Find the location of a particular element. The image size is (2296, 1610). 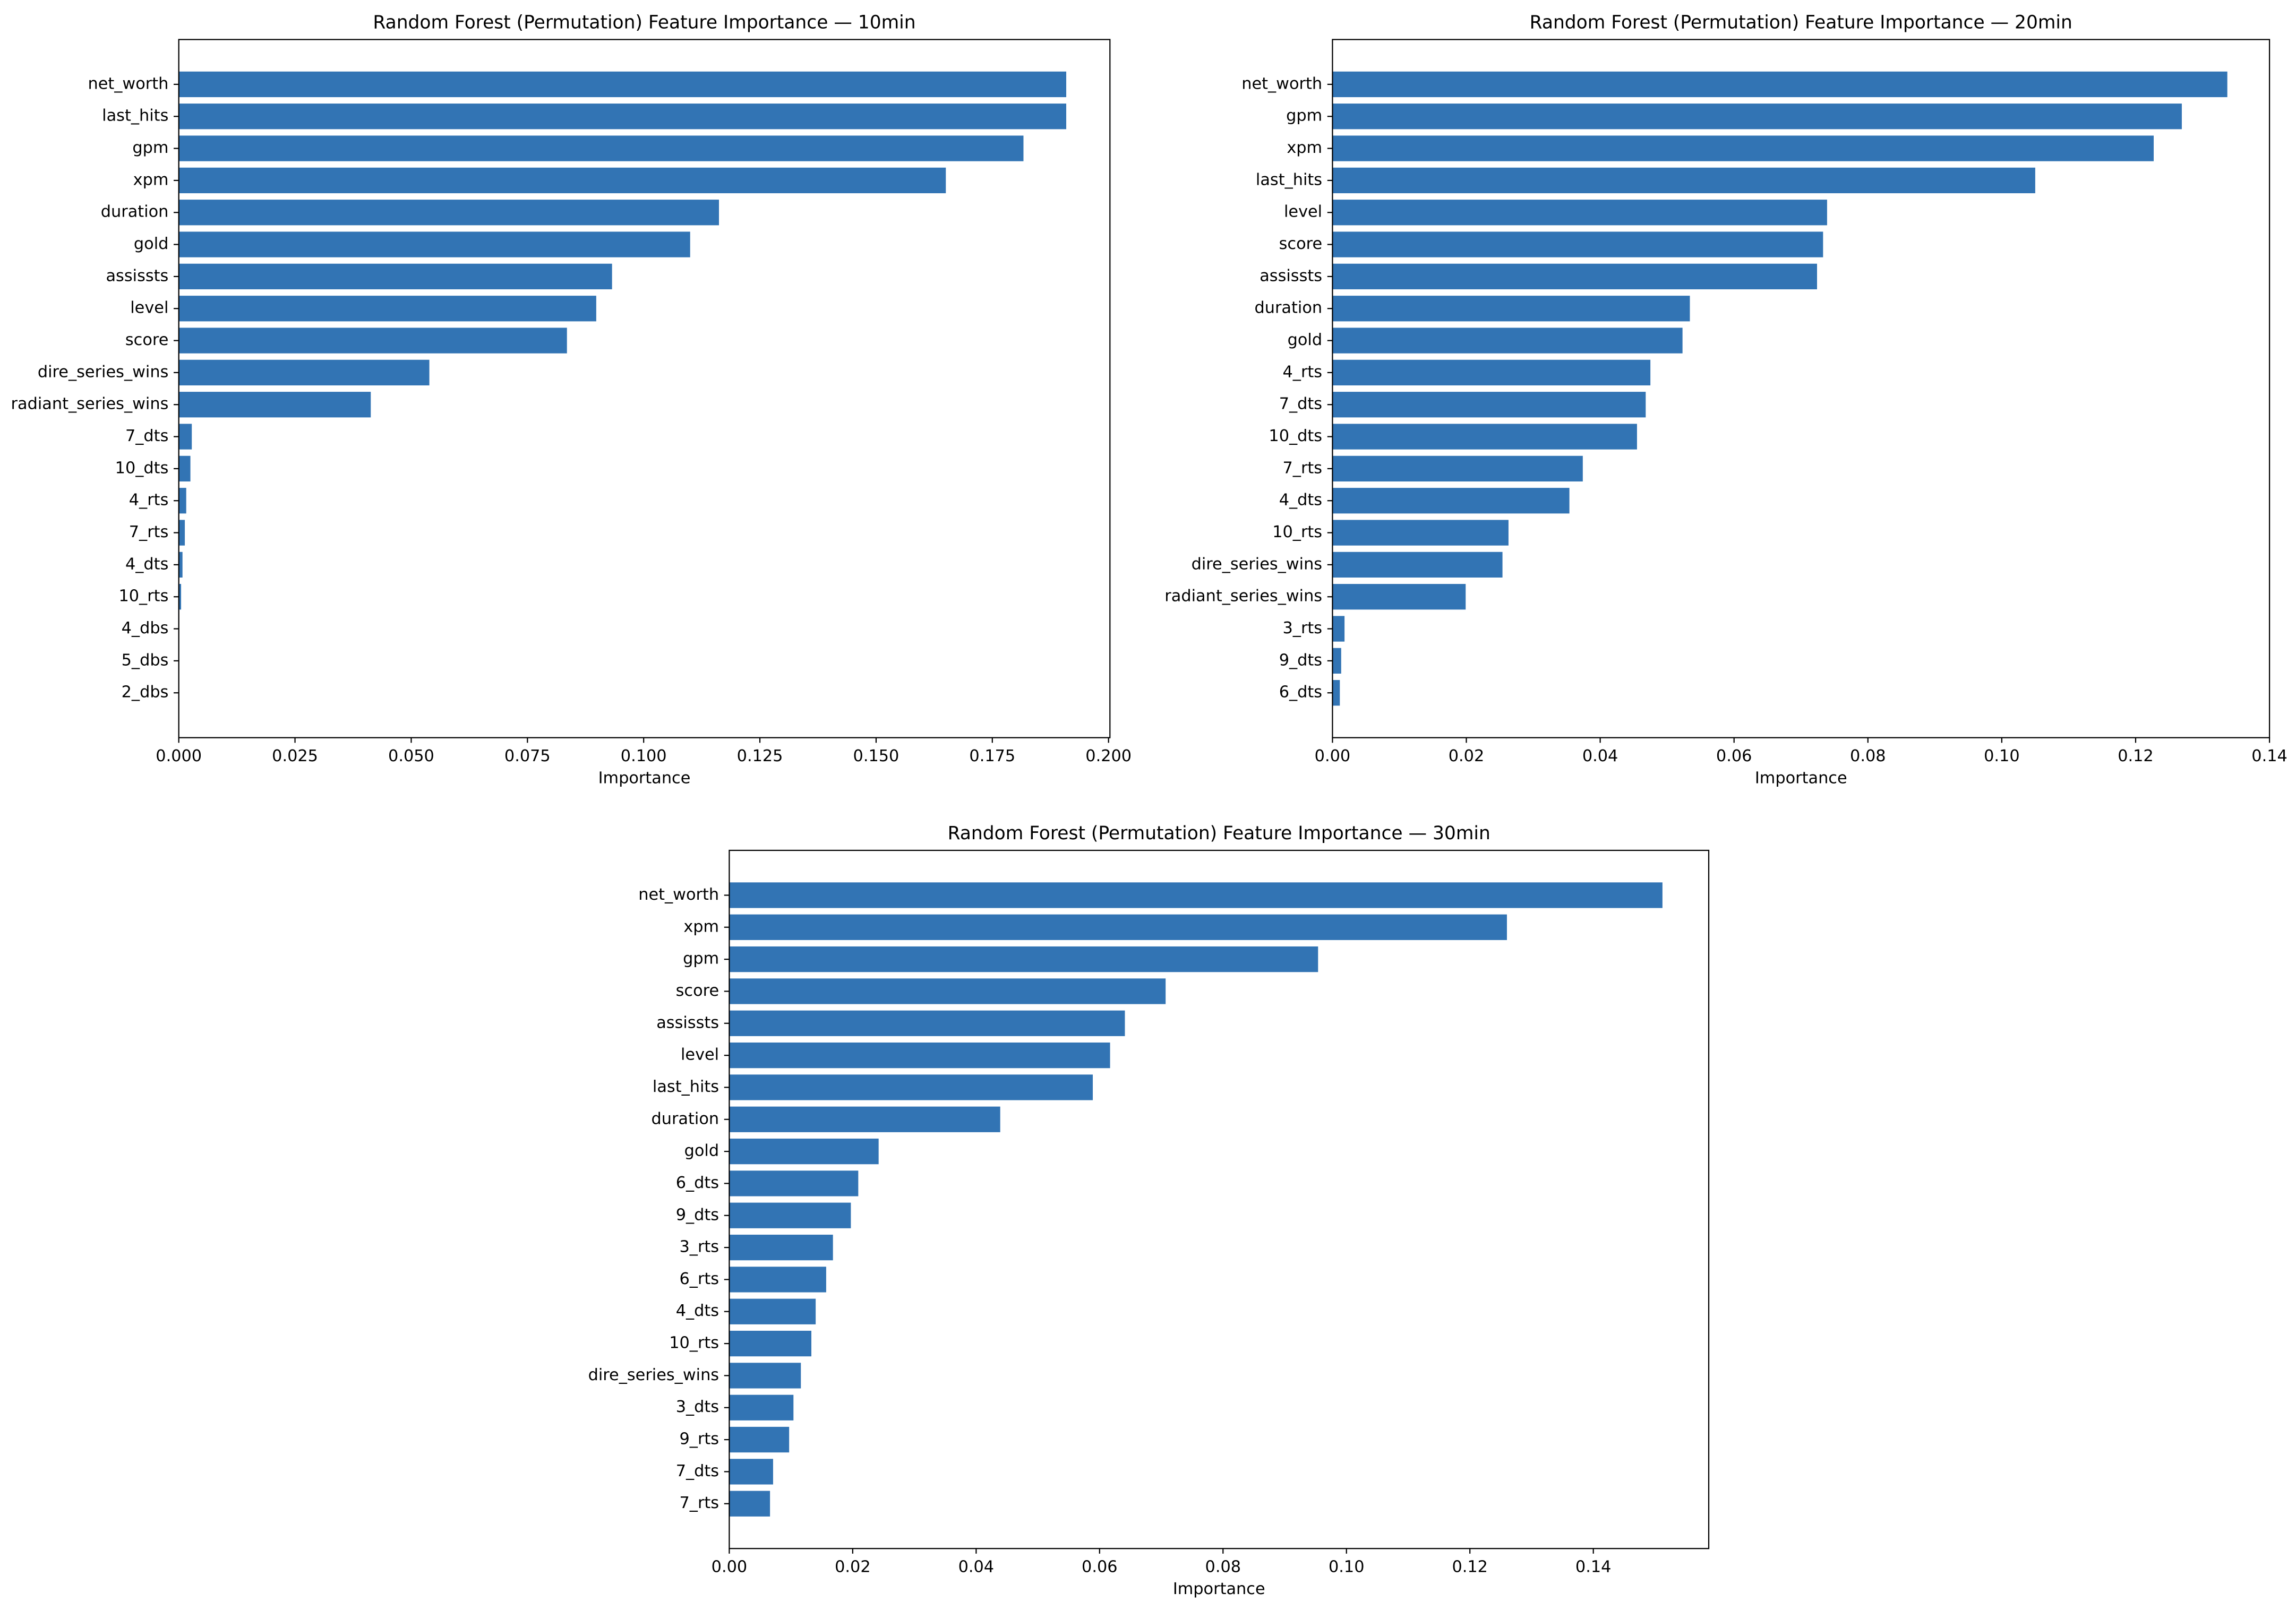

y-tick-label: xpm is located at coordinates (151, 179).